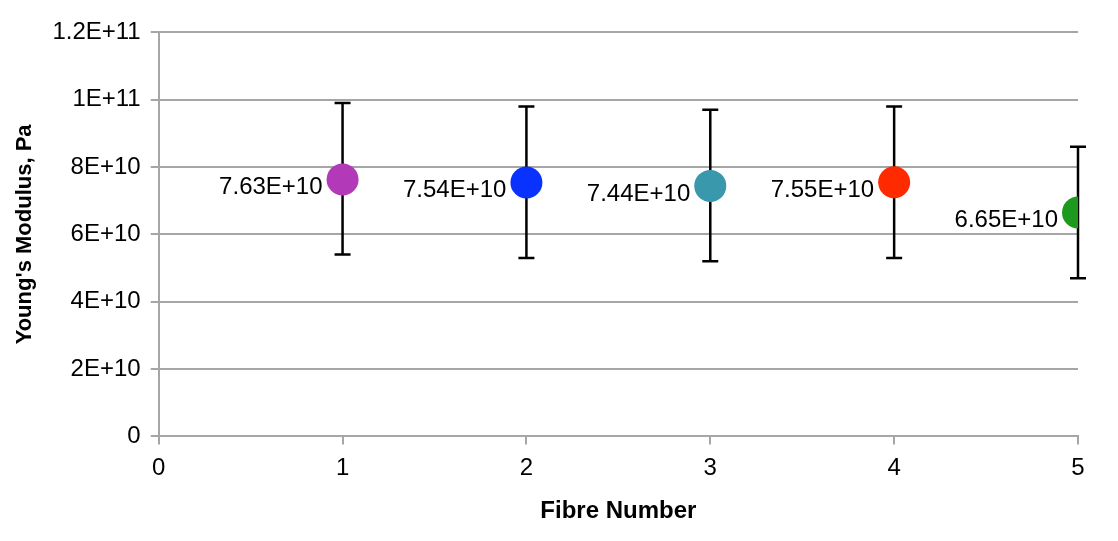  What do you see at coordinates (24, 234) in the screenshot?
I see `y-axis-title: Young's Modulus, Pa` at bounding box center [24, 234].